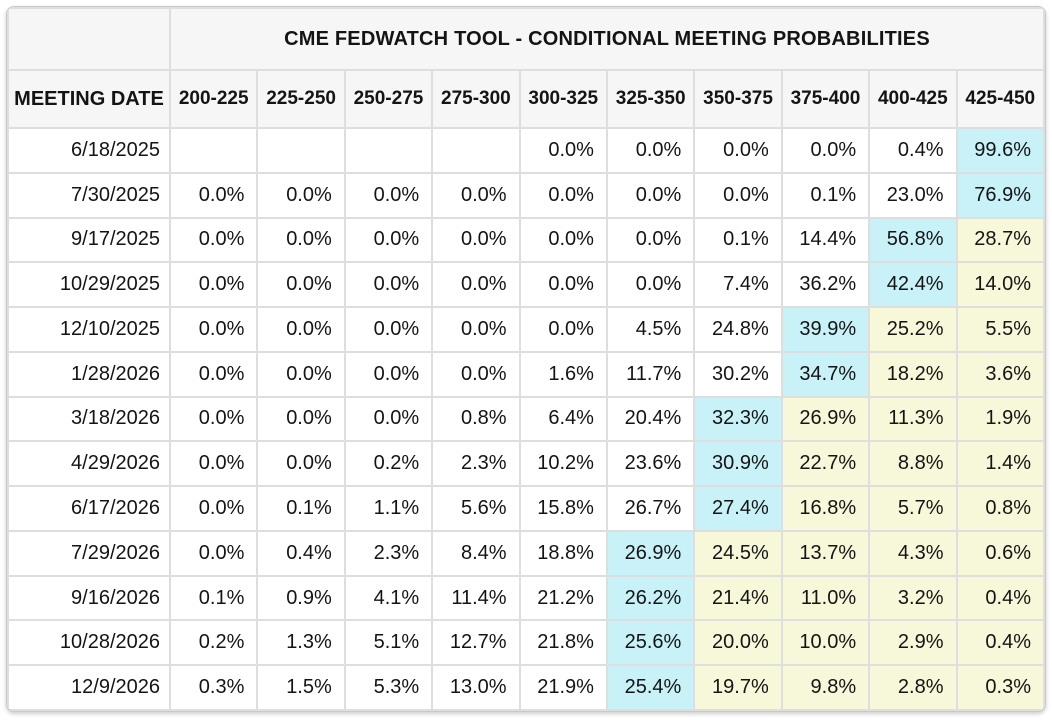  Describe the element at coordinates (563, 464) in the screenshot. I see `probability-cell: 10.2%` at that location.